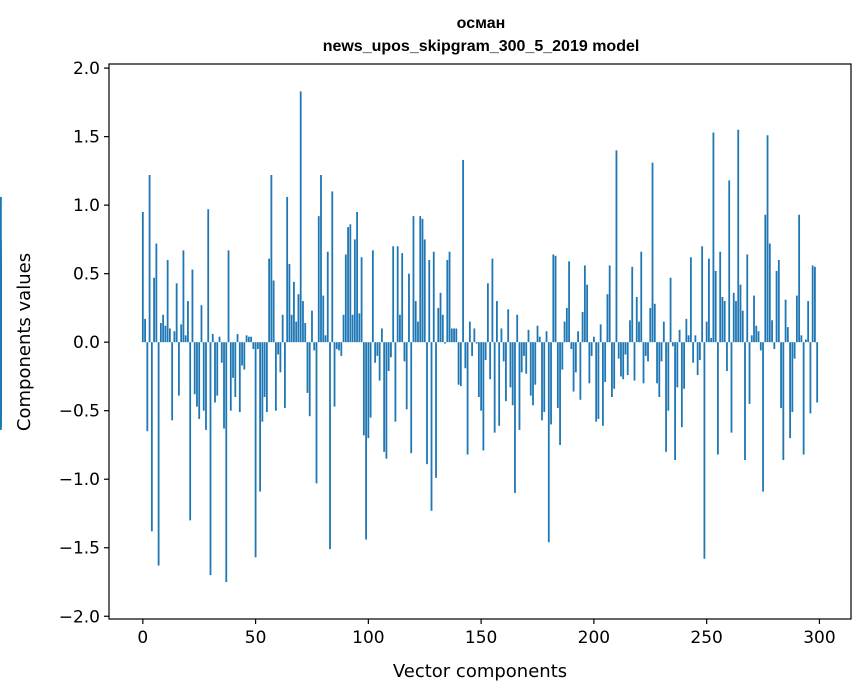 This screenshot has height=696, width=867. I want to click on y-tick-label: −1.0, so click(79, 480).